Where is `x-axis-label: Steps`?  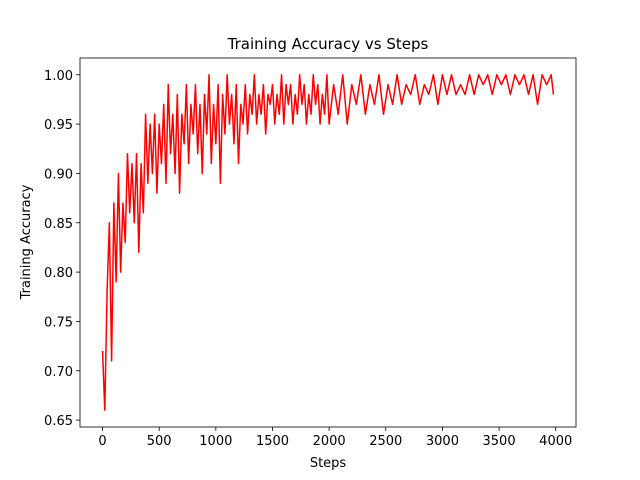 x-axis-label: Steps is located at coordinates (328, 463).